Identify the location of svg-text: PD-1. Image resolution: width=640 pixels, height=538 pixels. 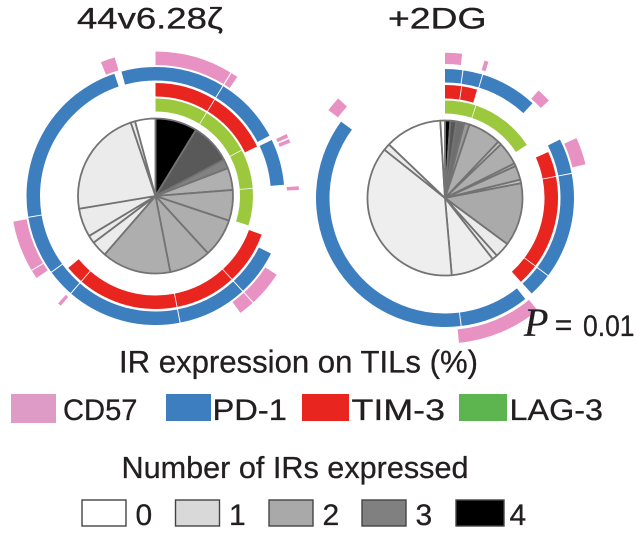
(250, 410).